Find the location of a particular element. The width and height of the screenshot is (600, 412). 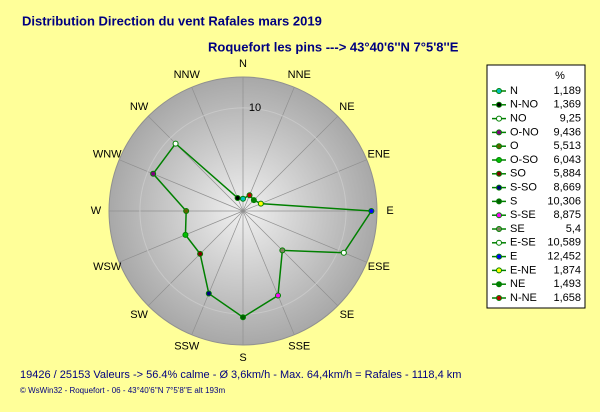

legend-label: O-SO is located at coordinates (524, 160).